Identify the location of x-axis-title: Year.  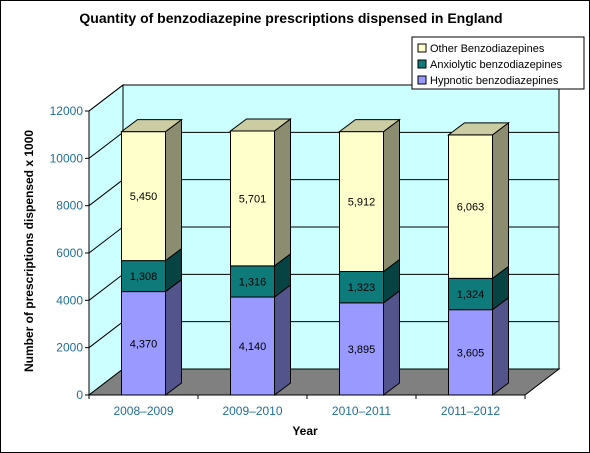
(305, 431).